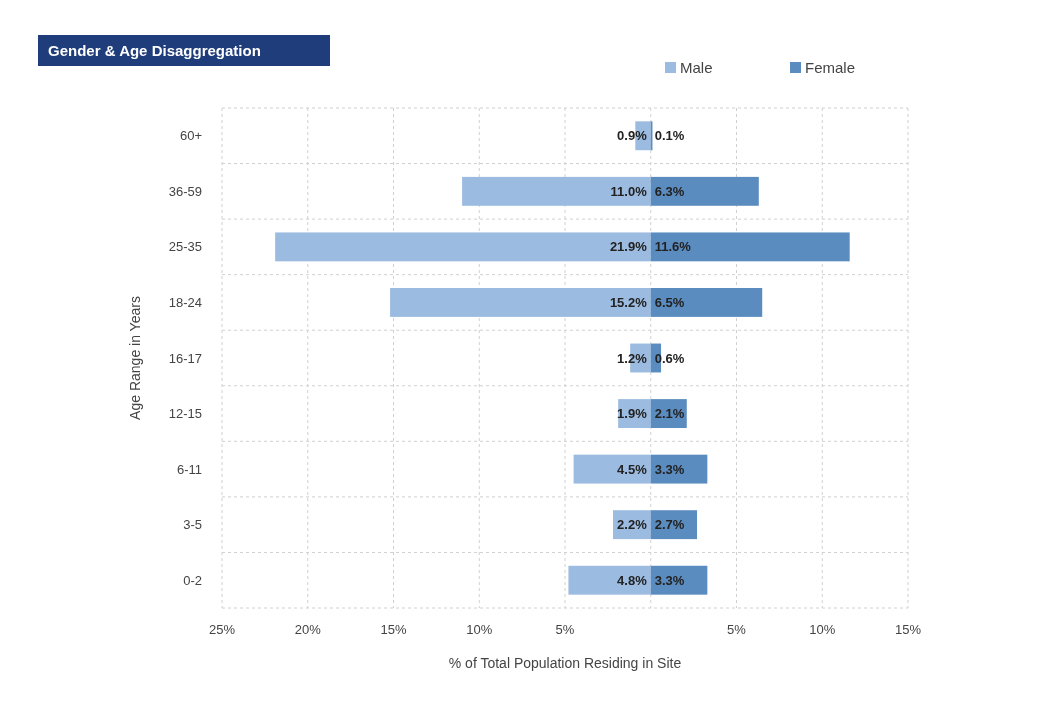 This screenshot has width=1049, height=713. Describe the element at coordinates (632, 136) in the screenshot. I see `annotation: 0.9%` at that location.